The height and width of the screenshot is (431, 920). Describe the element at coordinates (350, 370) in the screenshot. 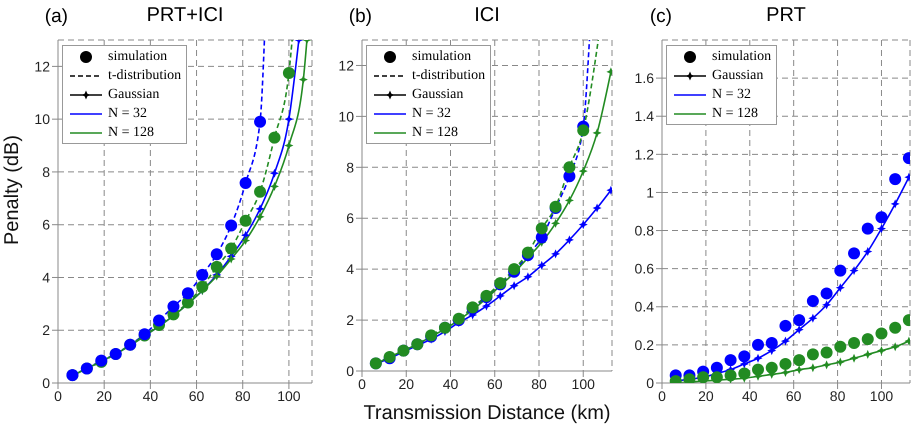

I see `y-tick-label: 0` at that location.